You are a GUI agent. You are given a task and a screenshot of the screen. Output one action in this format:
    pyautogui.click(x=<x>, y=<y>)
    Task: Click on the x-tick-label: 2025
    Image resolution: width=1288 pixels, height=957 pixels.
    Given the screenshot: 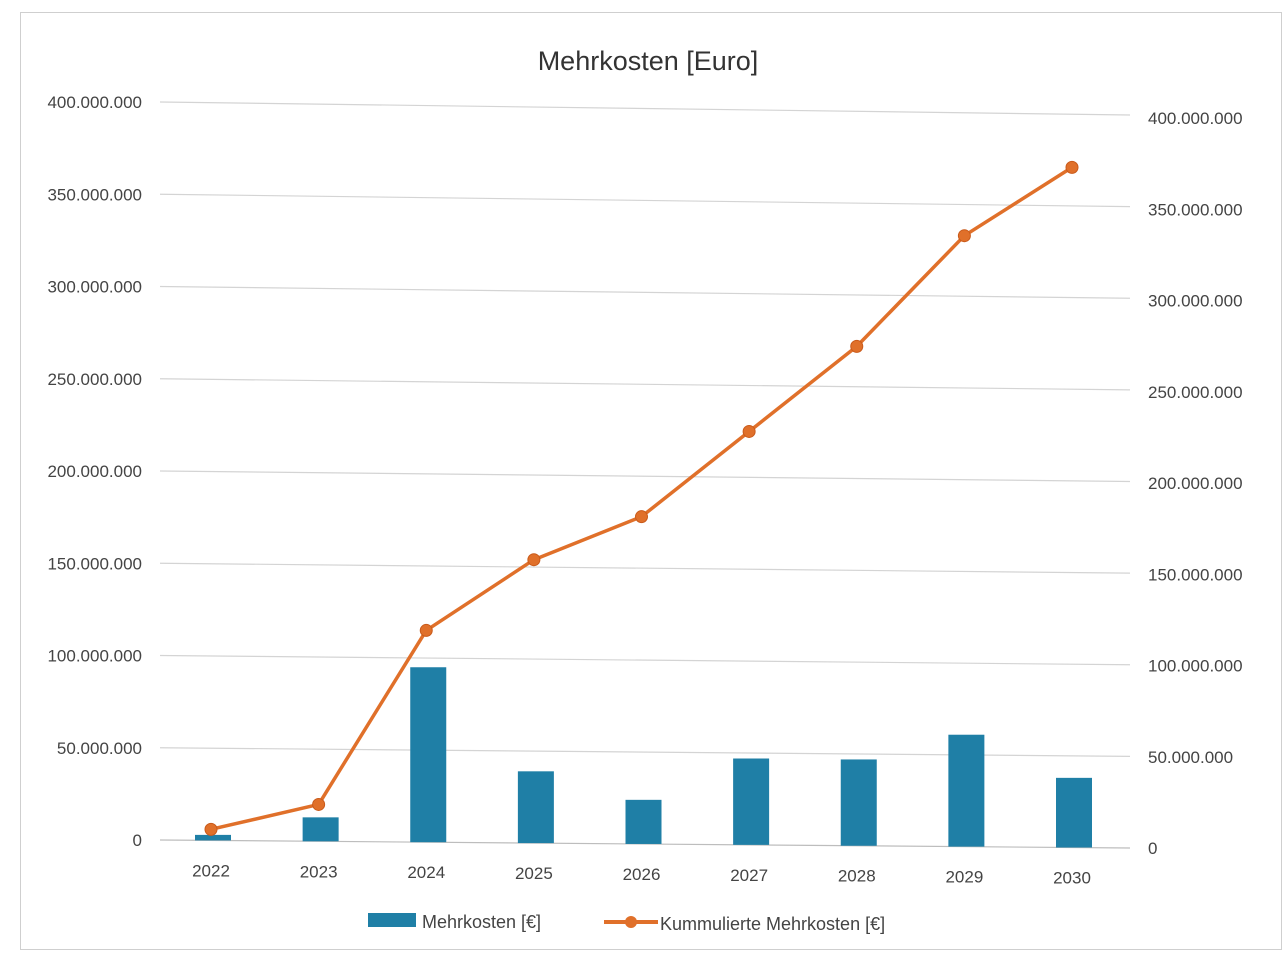 What is the action you would take?
    pyautogui.click(x=534, y=873)
    